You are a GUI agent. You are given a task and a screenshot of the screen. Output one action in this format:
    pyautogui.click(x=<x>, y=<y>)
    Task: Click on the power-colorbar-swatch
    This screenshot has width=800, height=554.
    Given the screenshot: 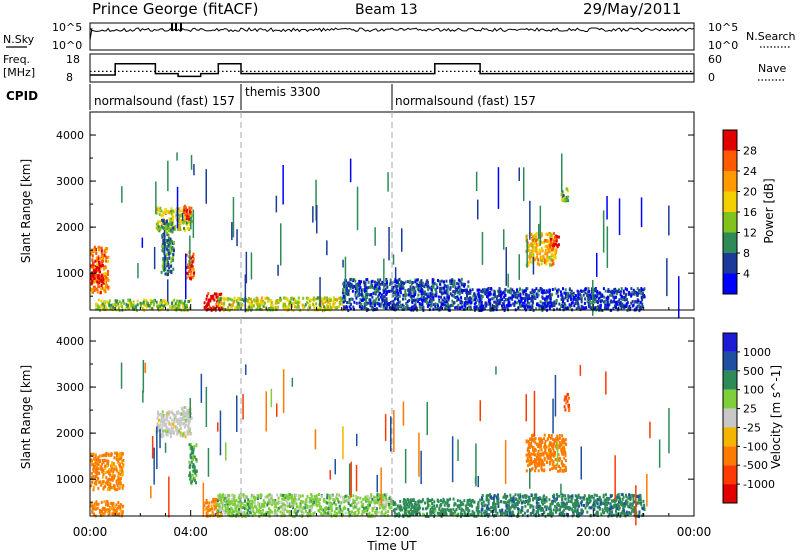 What is the action you would take?
    pyautogui.click(x=730, y=160)
    